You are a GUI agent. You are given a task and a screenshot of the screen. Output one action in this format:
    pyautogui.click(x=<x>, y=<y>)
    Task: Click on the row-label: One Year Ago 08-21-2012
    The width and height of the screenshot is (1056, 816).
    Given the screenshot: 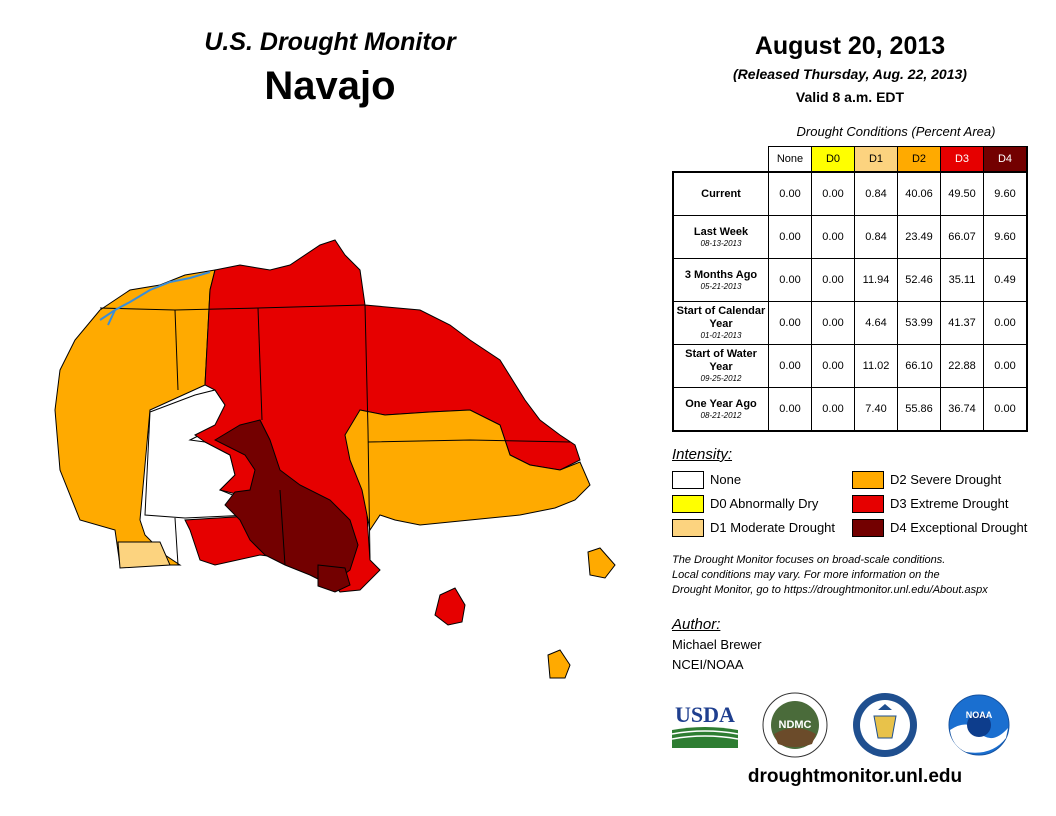 What is the action you would take?
    pyautogui.click(x=720, y=409)
    